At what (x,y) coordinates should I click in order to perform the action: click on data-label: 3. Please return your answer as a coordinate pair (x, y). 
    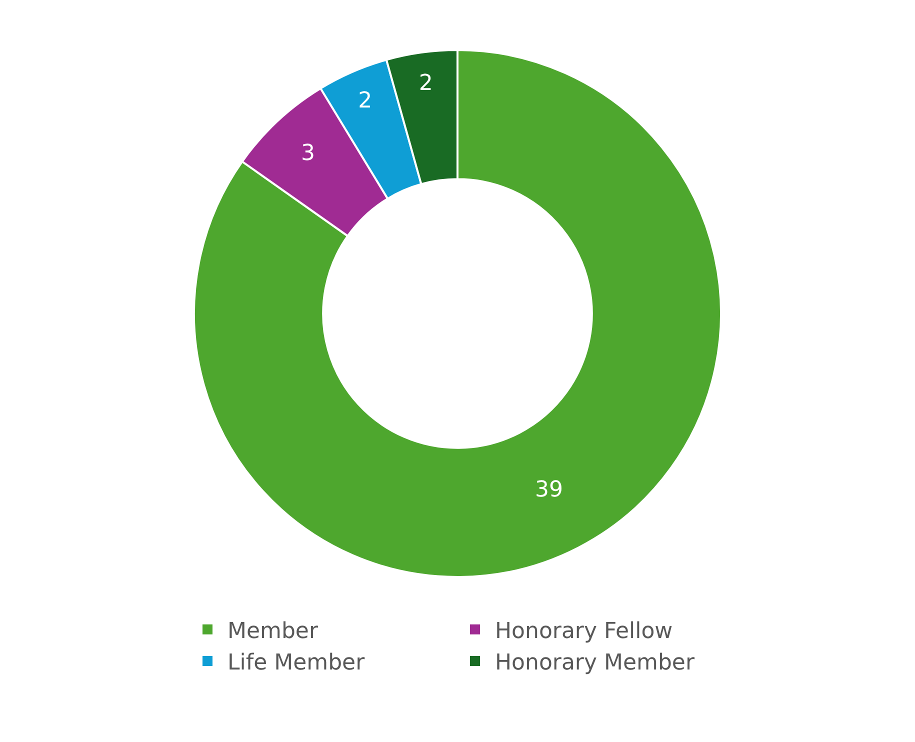
    Looking at the image, I should click on (308, 153).